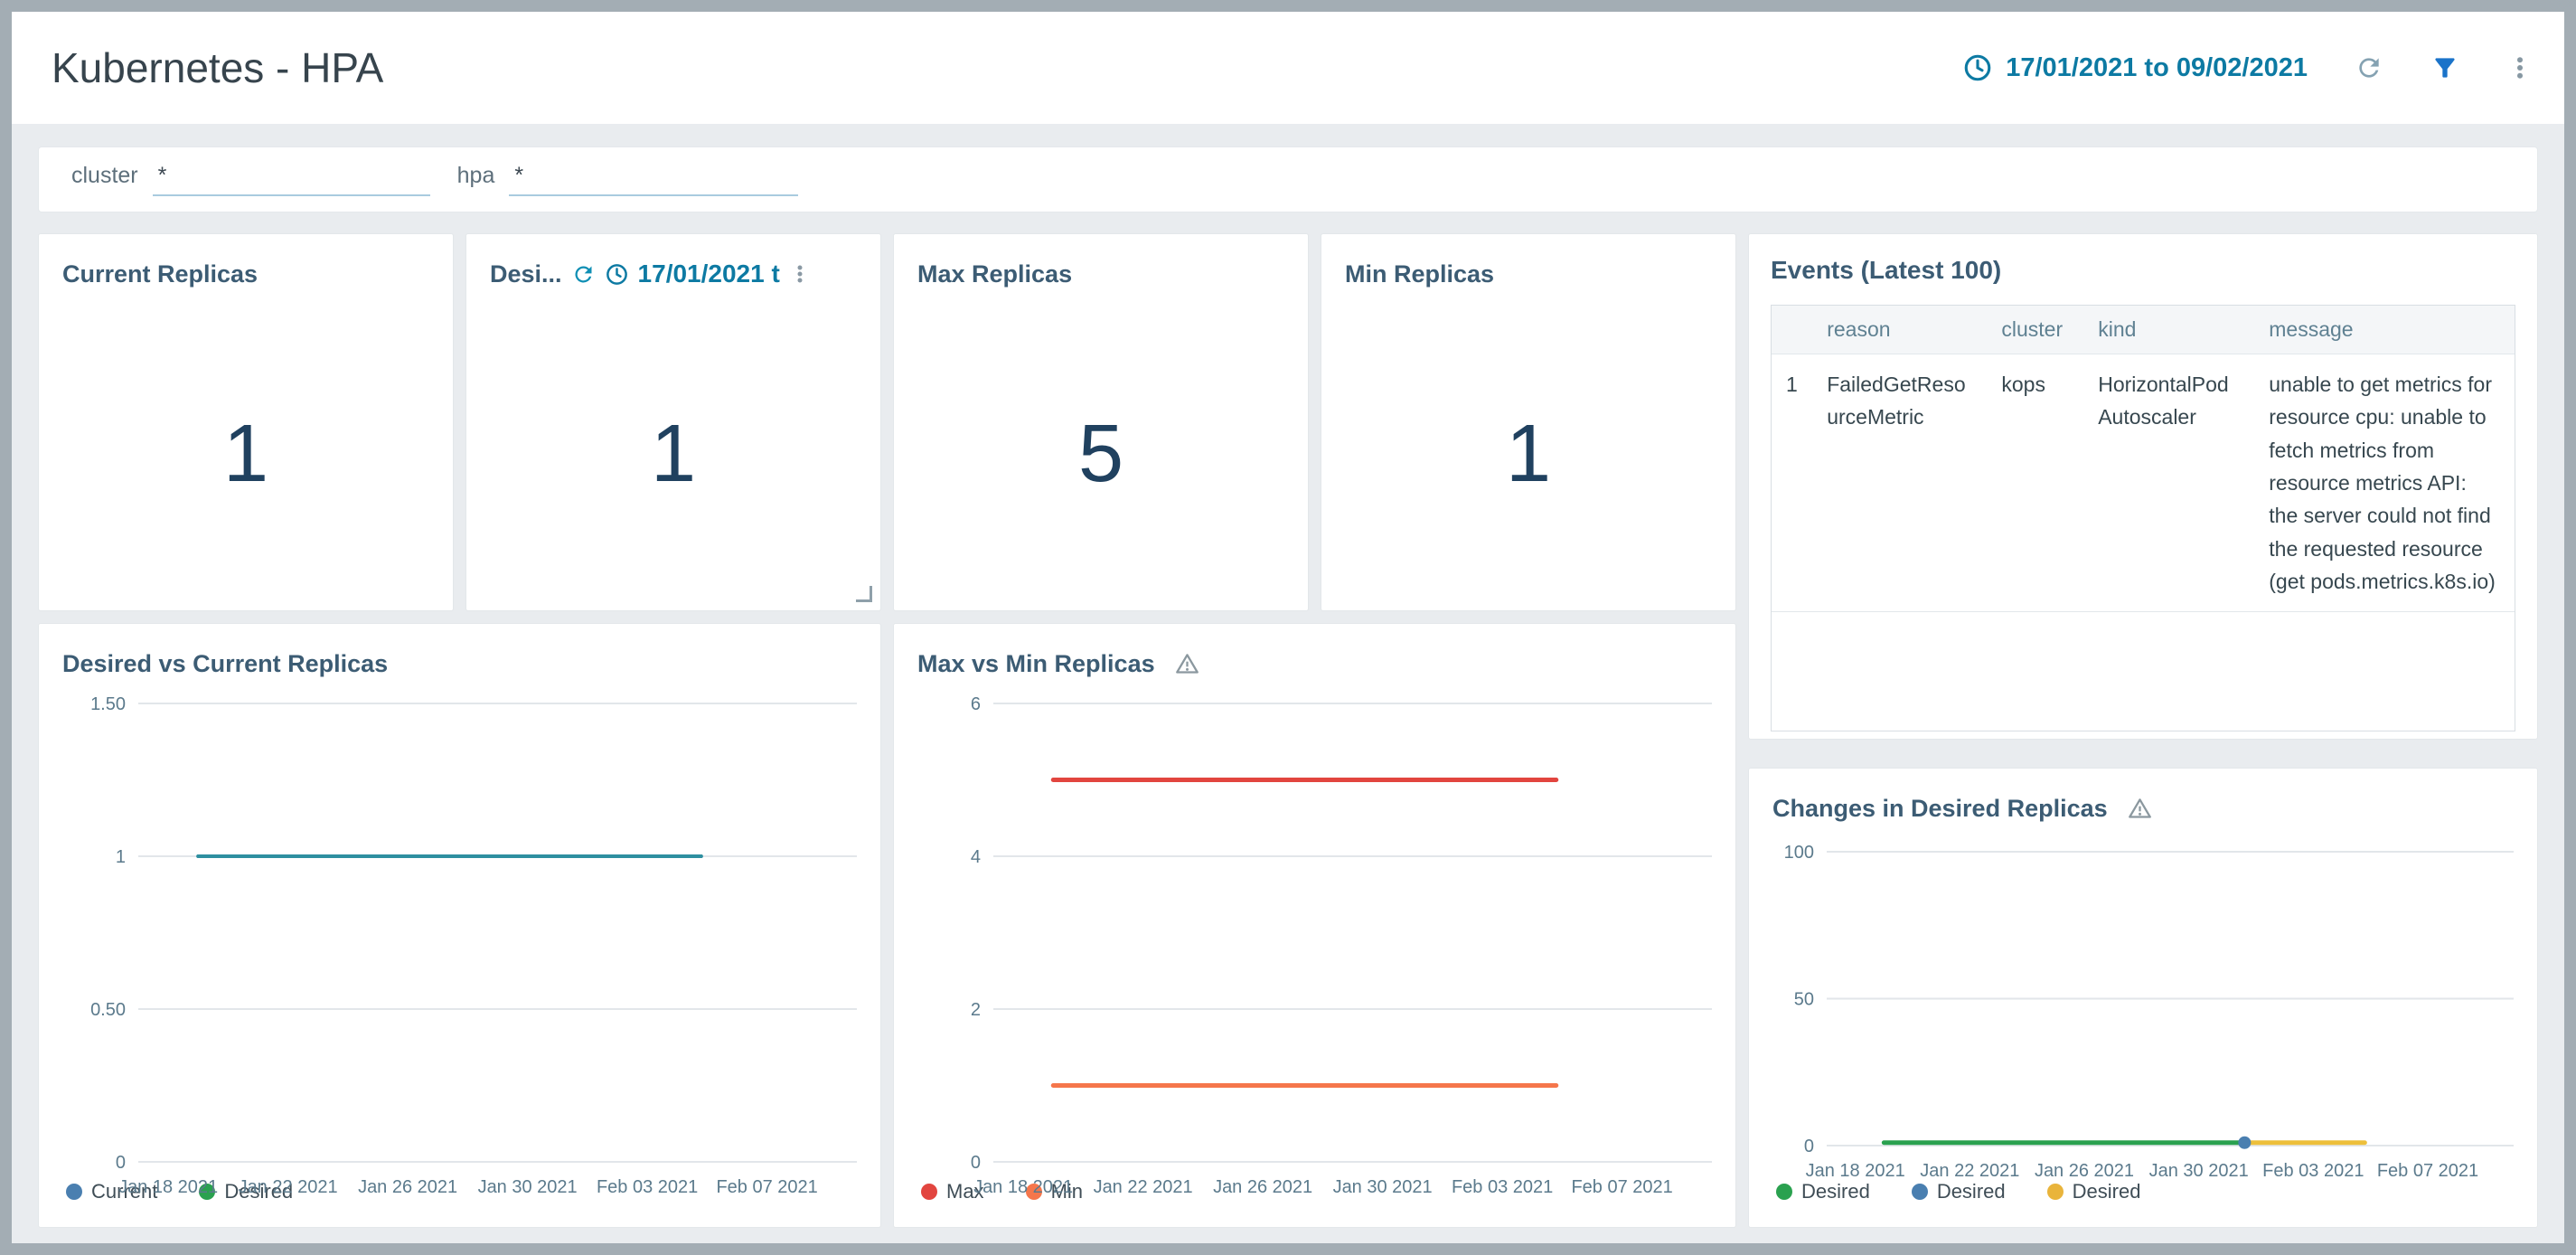  I want to click on legend-item: Max, so click(952, 1192).